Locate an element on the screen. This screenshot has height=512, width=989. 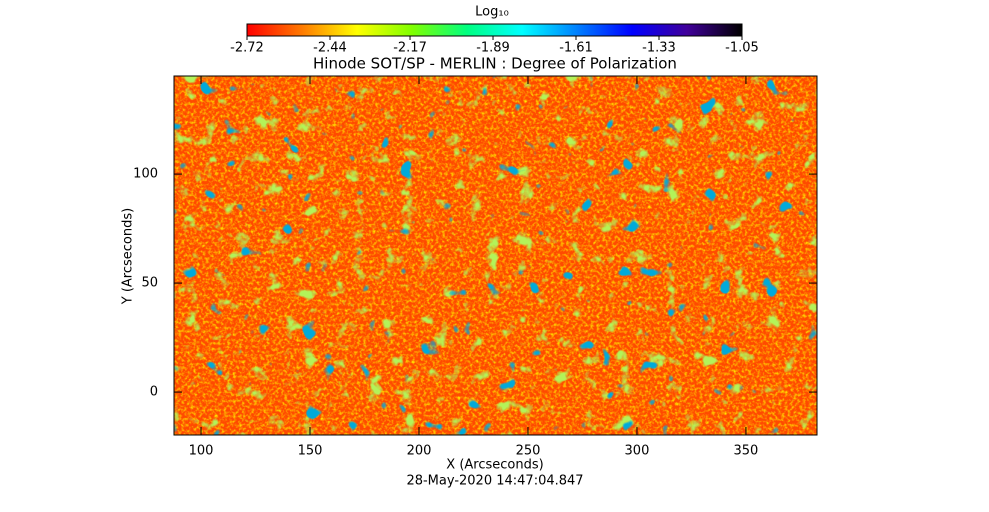
x-tick-label: 150 is located at coordinates (310, 451).